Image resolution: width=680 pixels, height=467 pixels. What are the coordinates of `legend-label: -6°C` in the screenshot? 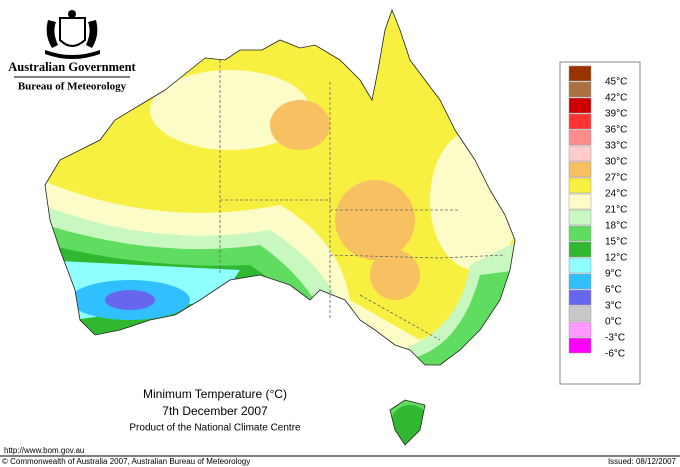 It's located at (615, 354).